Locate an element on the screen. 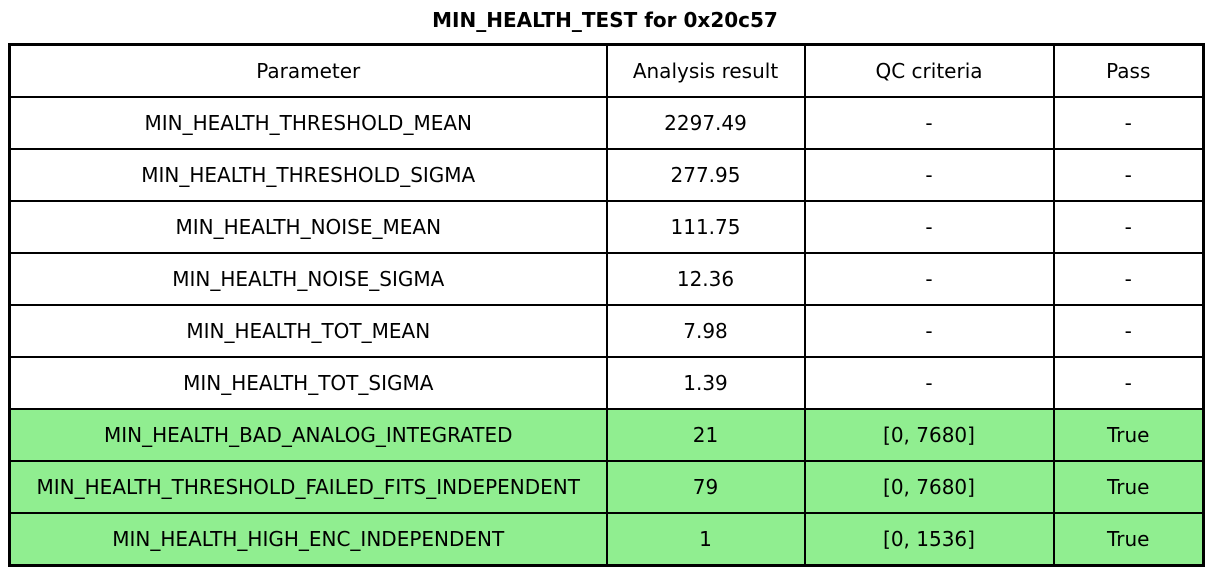  table-row: MIN_HEALTH_TOT_MEAN 7.98 - - is located at coordinates (606, 331).